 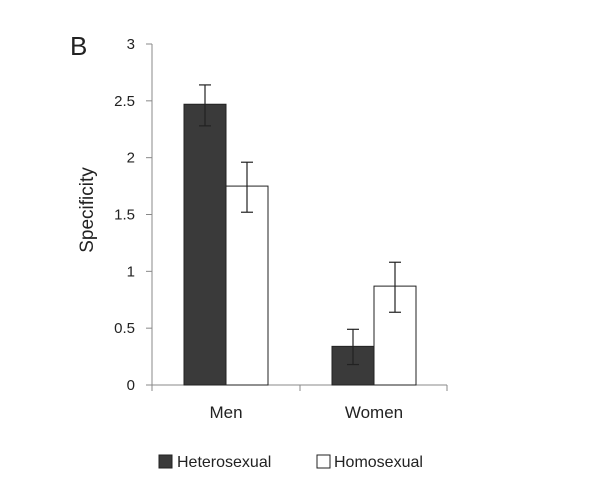 I want to click on y-tick-label: 1.5, so click(x=124, y=215).